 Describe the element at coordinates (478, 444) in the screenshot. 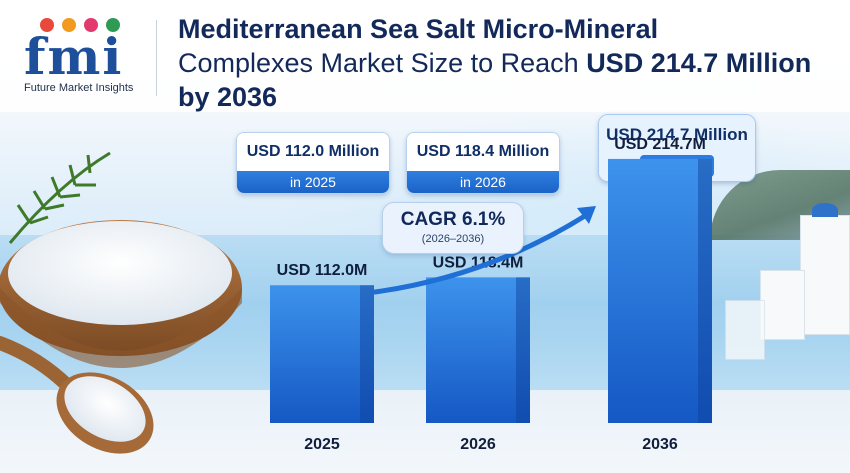

I see `category-label: 2026` at that location.